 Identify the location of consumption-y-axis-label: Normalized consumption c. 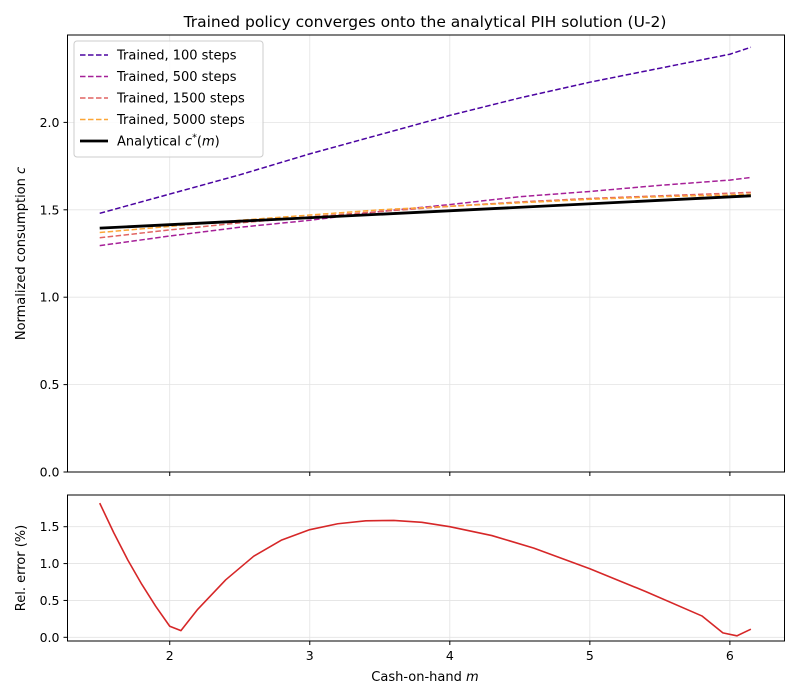
(21, 253).